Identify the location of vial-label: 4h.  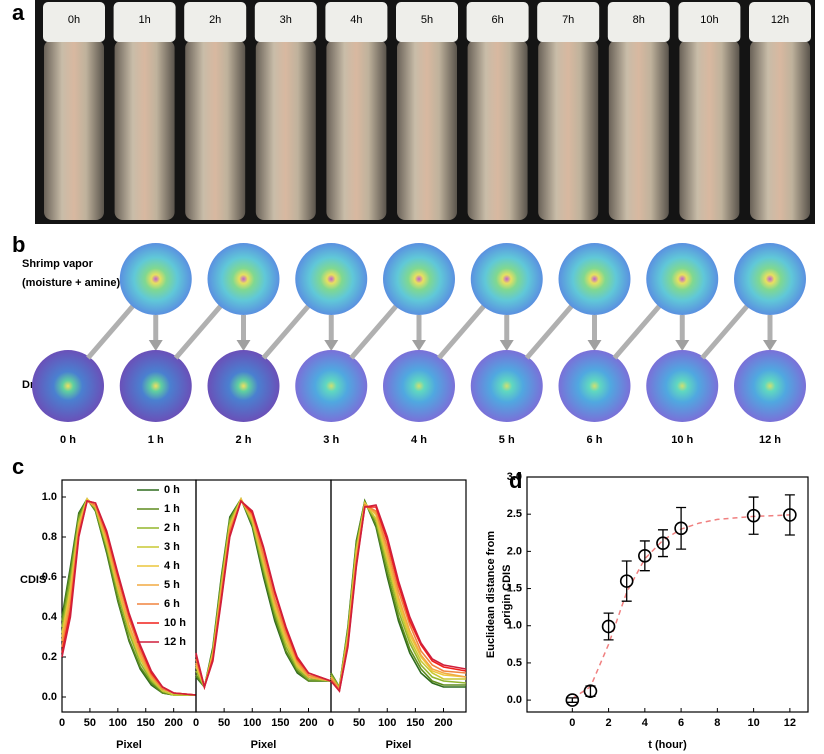
(356, 20).